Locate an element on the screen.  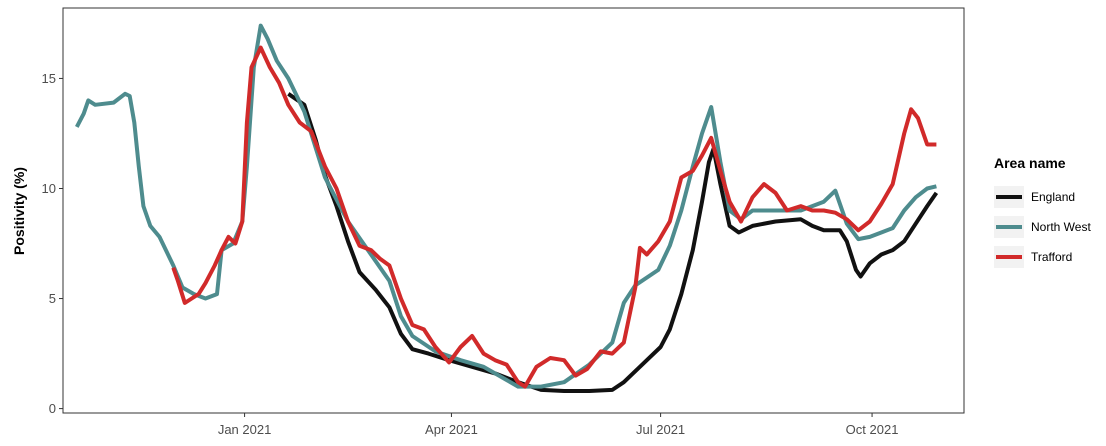
x-tick-label: Apr 2021 is located at coordinates (451, 429).